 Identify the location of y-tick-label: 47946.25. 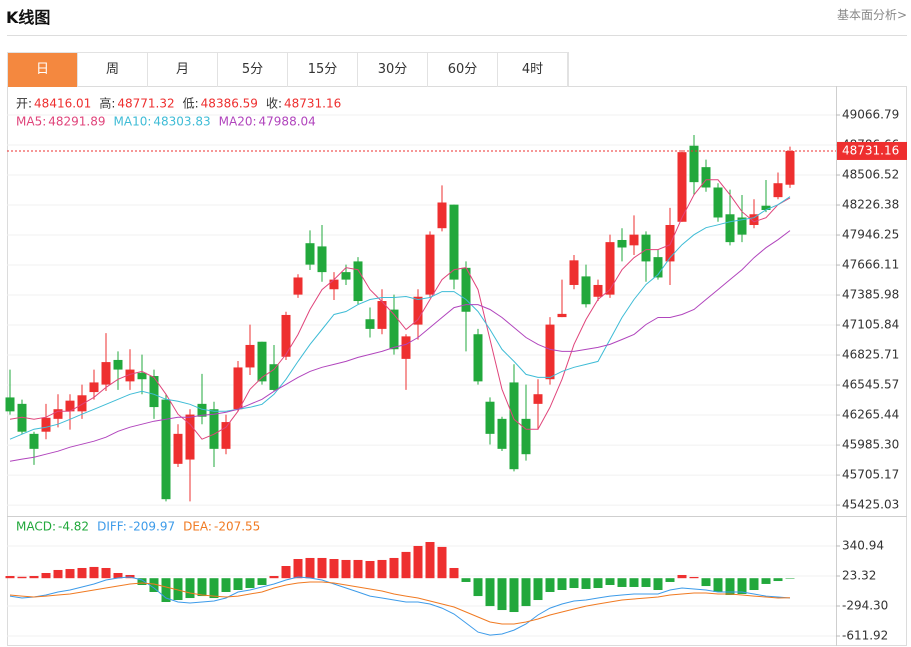
(870, 235).